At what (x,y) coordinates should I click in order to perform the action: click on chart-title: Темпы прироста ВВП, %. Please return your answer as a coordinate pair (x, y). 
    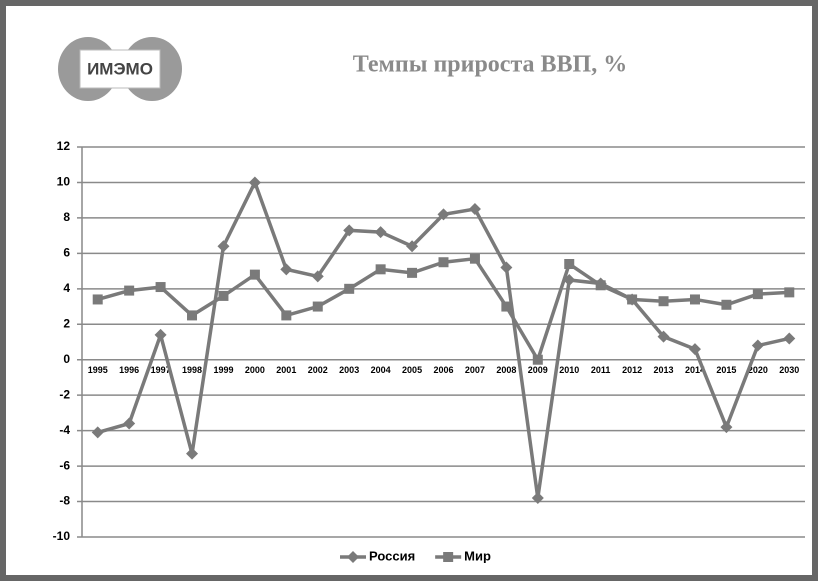
    Looking at the image, I should click on (490, 65).